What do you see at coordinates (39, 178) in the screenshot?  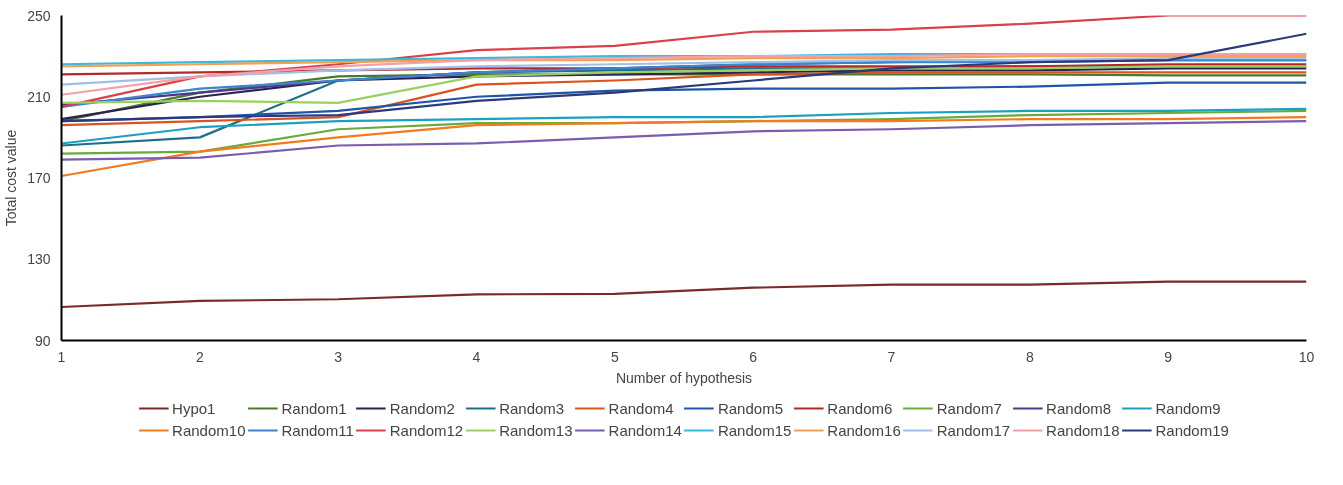 I see `y-tick-label: 170` at bounding box center [39, 178].